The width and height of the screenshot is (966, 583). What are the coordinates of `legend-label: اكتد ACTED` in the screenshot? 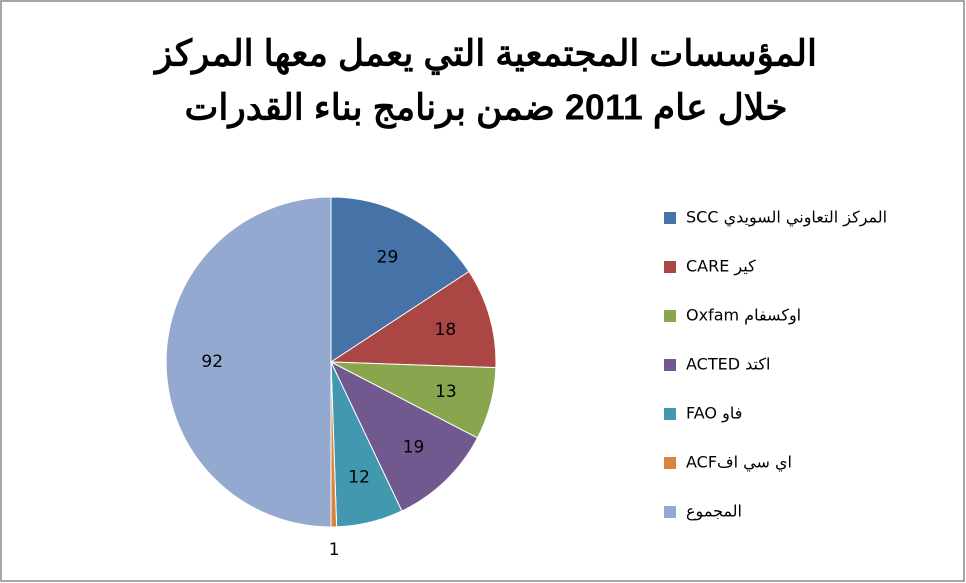 It's located at (728, 364).